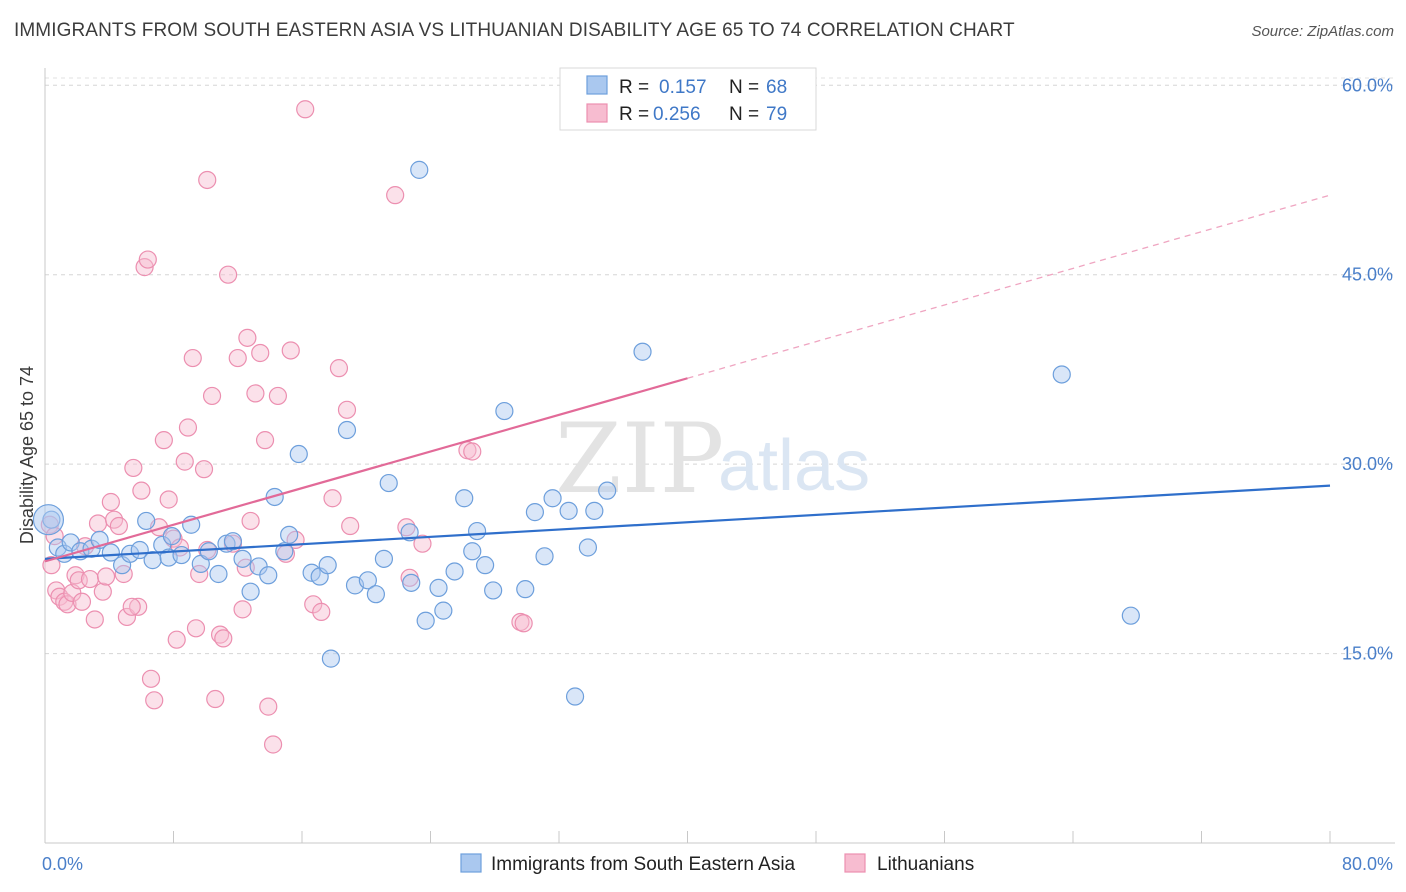  What do you see at coordinates (471, 863) in the screenshot?
I see `bottom-legend-swatch-blue` at bounding box center [471, 863].